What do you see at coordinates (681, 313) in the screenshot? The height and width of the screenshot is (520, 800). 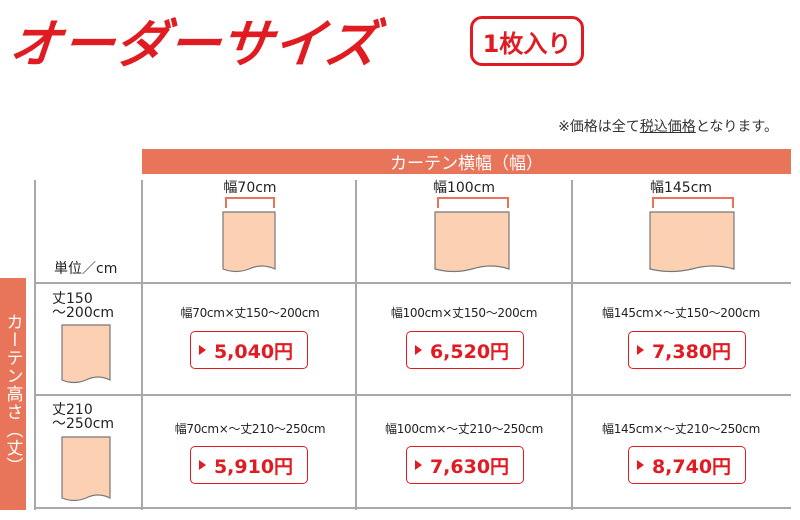 I see `size-description: 幅145cm×～丈150～200cm` at bounding box center [681, 313].